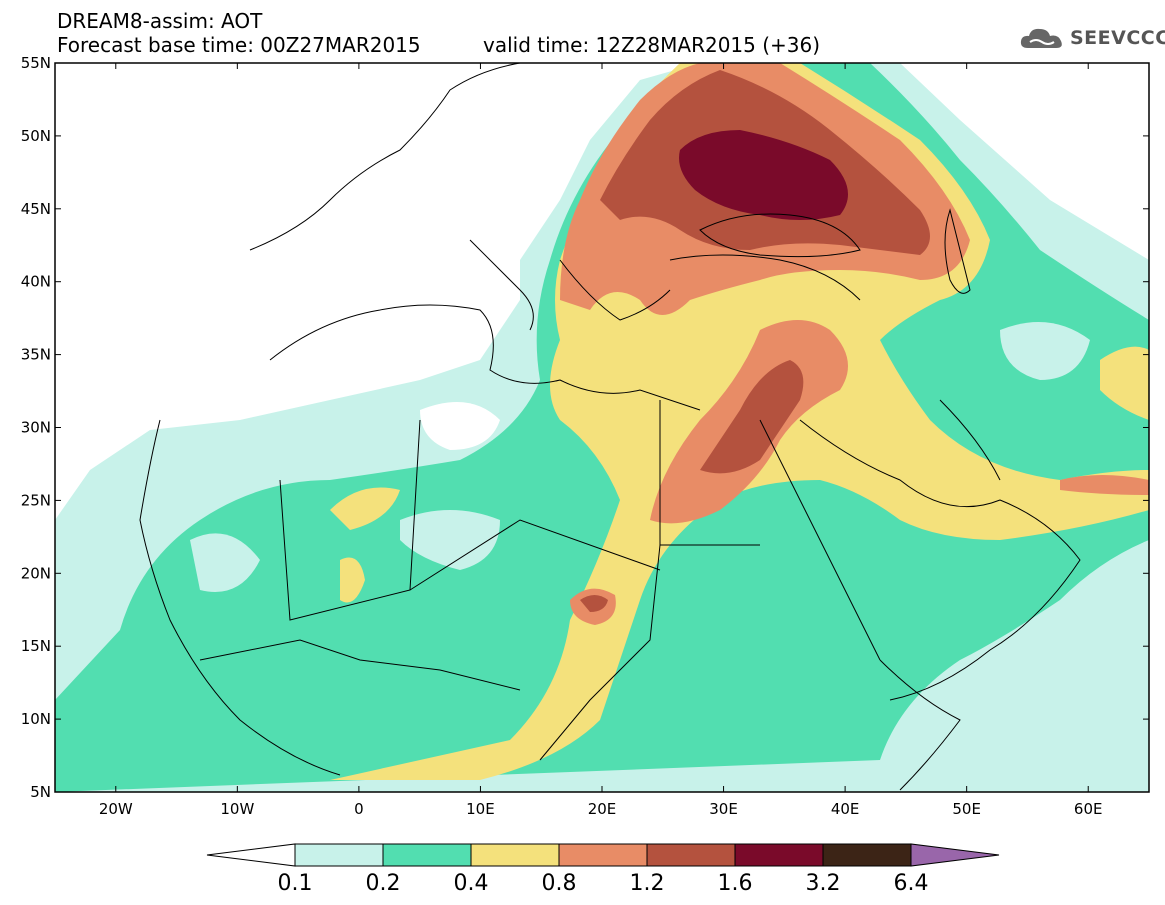 The width and height of the screenshot is (1165, 905). What do you see at coordinates (160, 21) in the screenshot?
I see `chart-title: DREAM8-assim: AOT` at bounding box center [160, 21].